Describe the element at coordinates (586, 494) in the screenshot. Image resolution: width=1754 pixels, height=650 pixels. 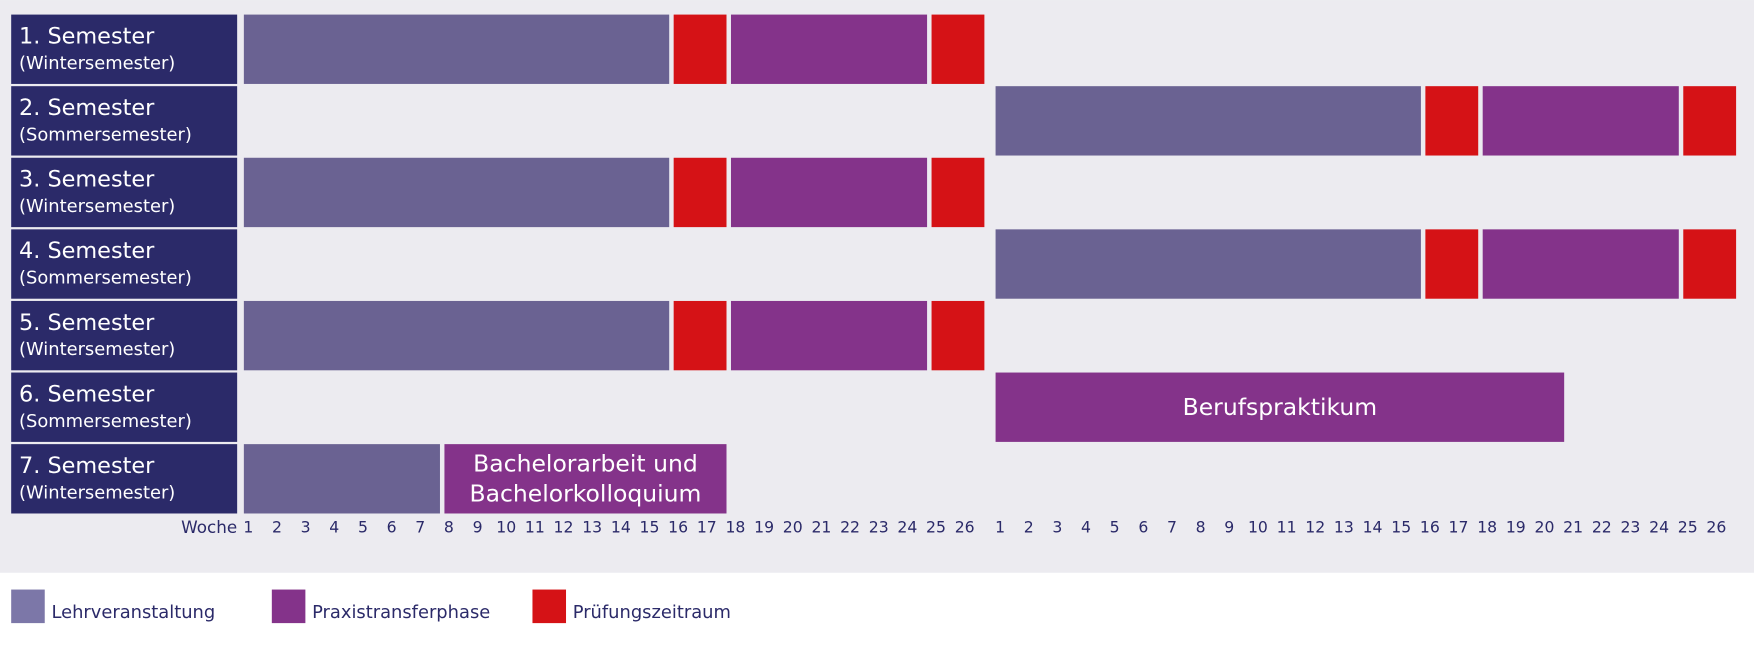
I see `segment-label: Bachelorkolloquium` at that location.